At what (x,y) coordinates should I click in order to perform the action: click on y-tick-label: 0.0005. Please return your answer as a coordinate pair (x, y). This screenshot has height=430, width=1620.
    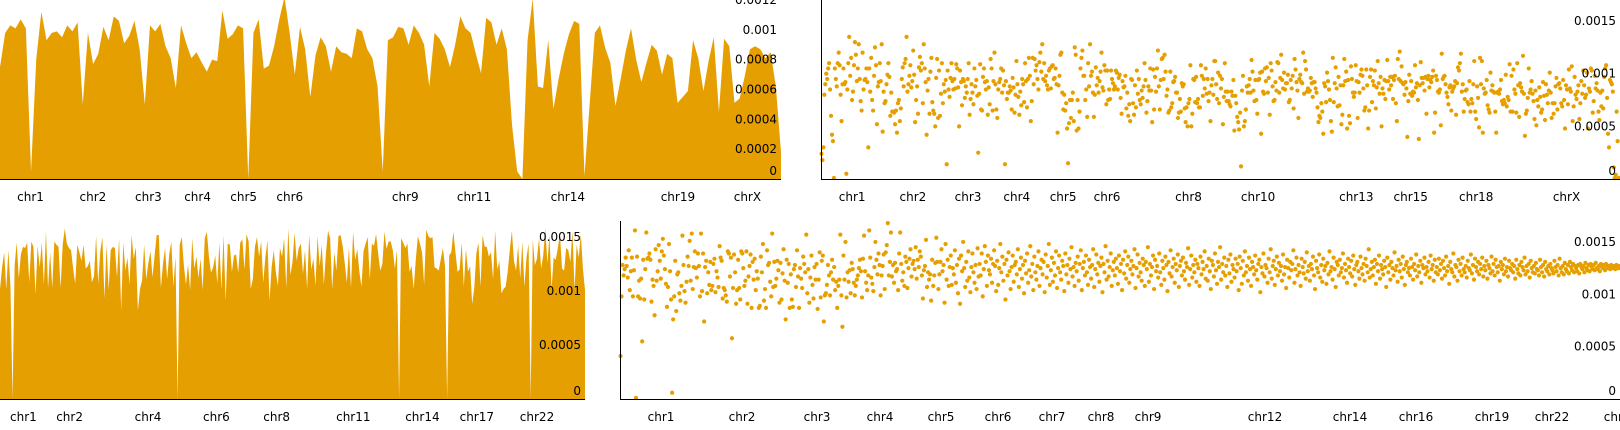
    Looking at the image, I should click on (1595, 126).